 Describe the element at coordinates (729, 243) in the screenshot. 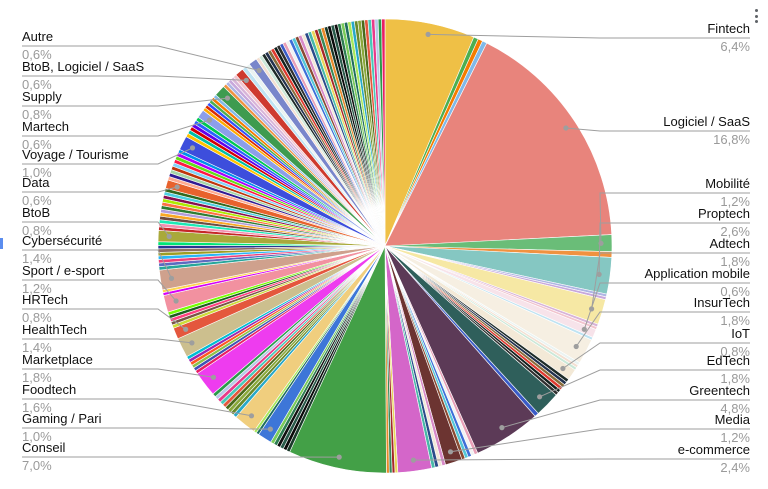

I see `callout-label-adtech: Adtech` at that location.